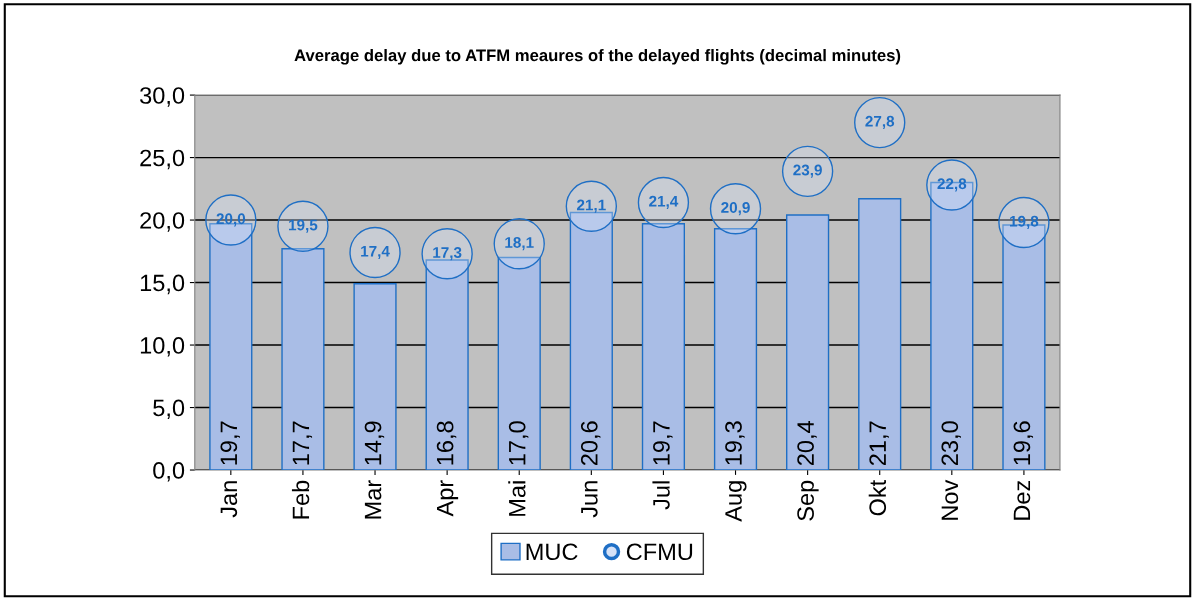 This screenshot has height=598, width=1195. I want to click on y-tick-label: 10,0, so click(162, 347).